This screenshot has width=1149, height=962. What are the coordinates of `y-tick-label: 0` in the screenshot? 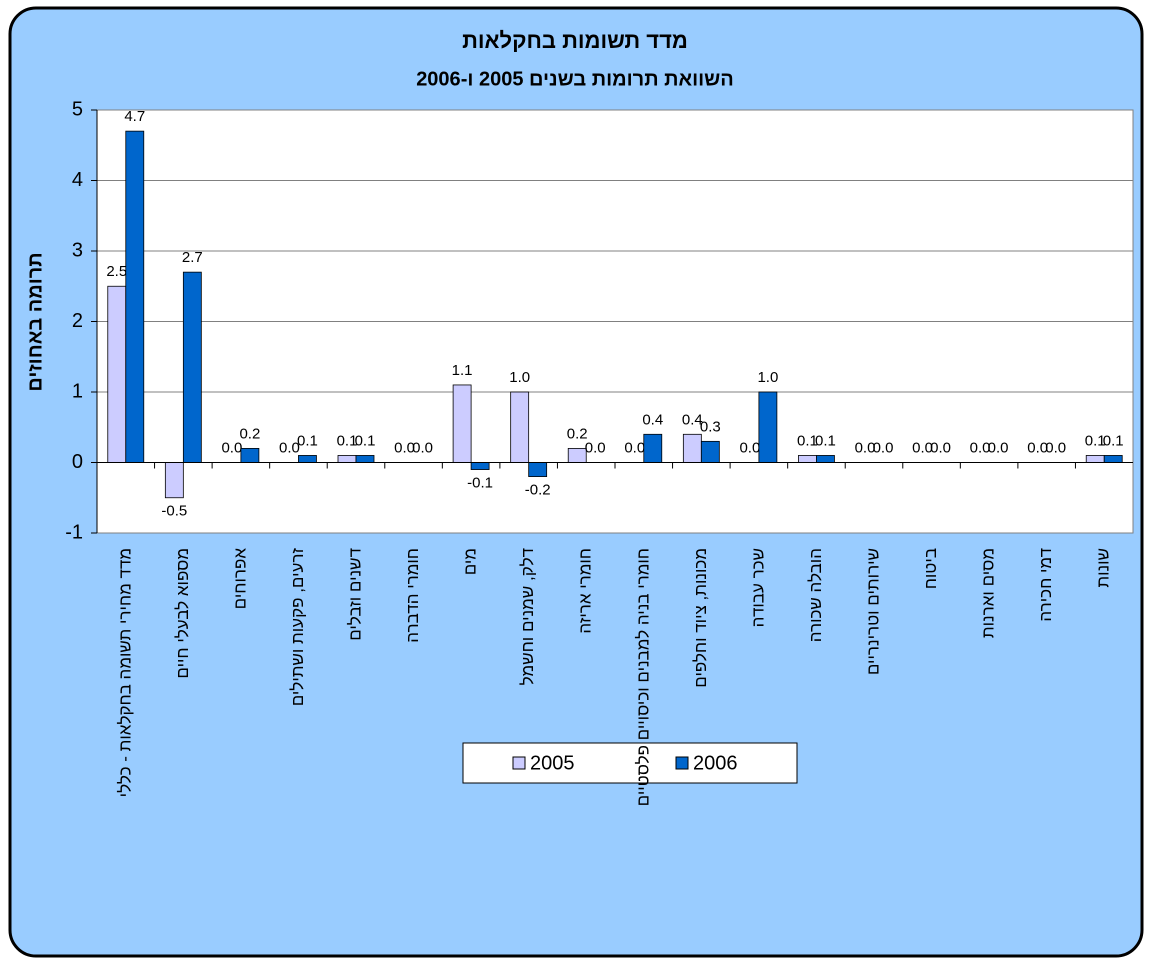 It's located at (77, 462).